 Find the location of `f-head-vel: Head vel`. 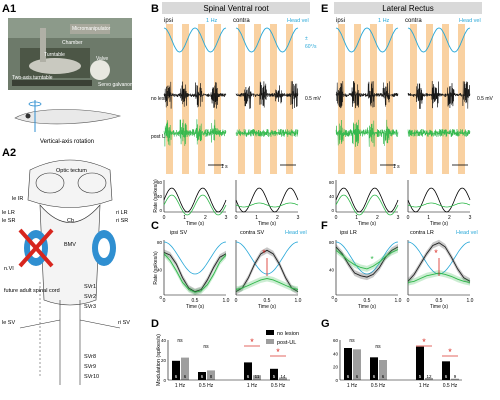

f-head-vel: Head vel is located at coordinates (467, 233).